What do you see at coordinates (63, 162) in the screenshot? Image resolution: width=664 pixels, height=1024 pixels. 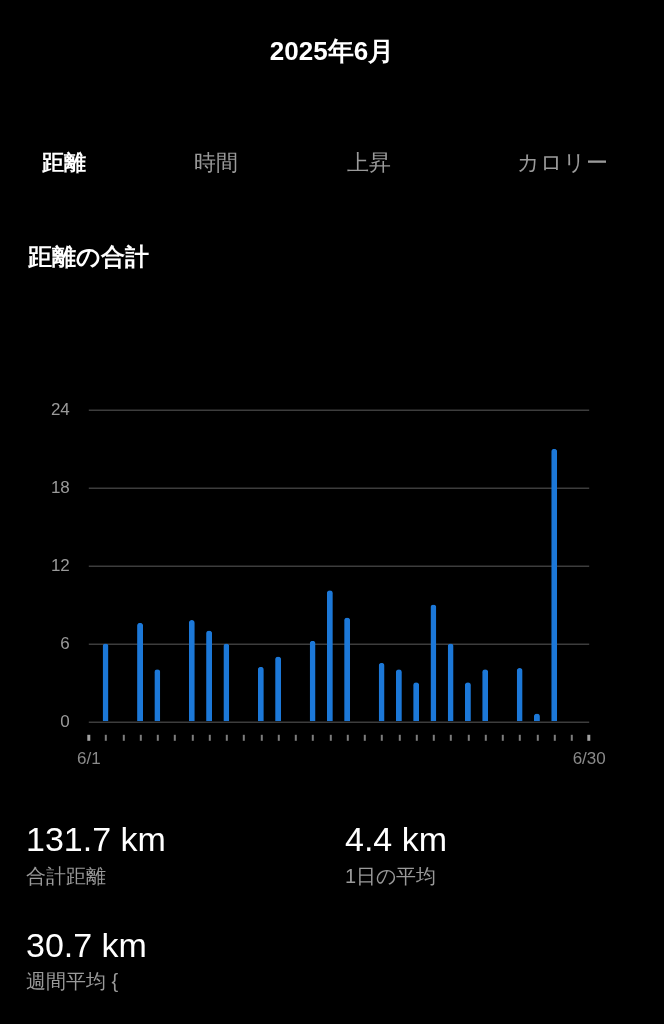 I see `text: 距離` at bounding box center [63, 162].